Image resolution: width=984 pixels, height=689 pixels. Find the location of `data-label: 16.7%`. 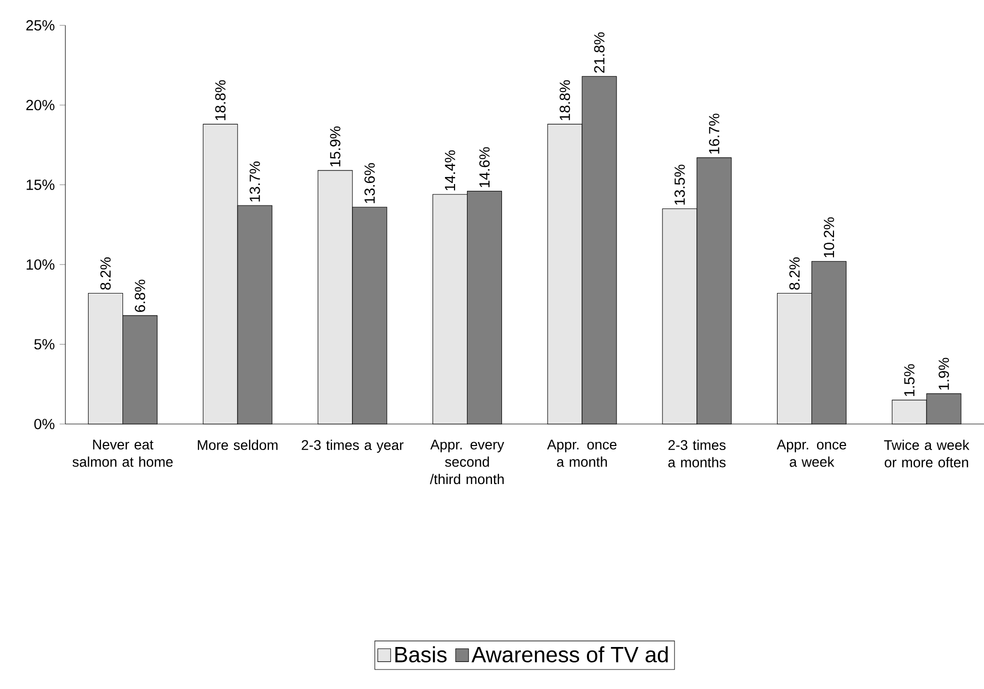

data-label: 16.7% is located at coordinates (714, 134).